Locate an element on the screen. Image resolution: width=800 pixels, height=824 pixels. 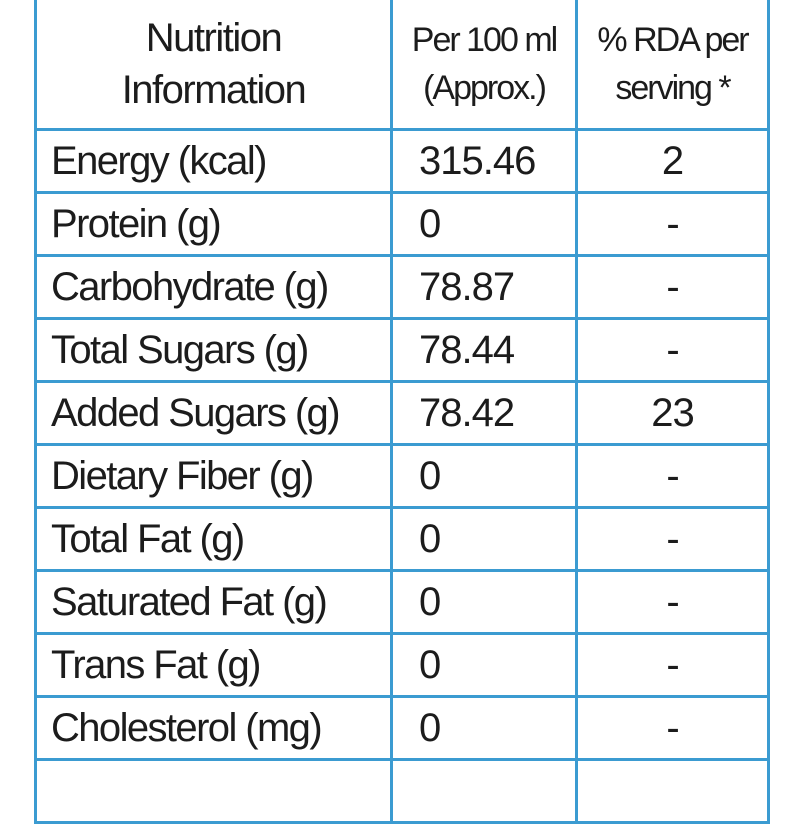
rda-value: 23 is located at coordinates (672, 413).